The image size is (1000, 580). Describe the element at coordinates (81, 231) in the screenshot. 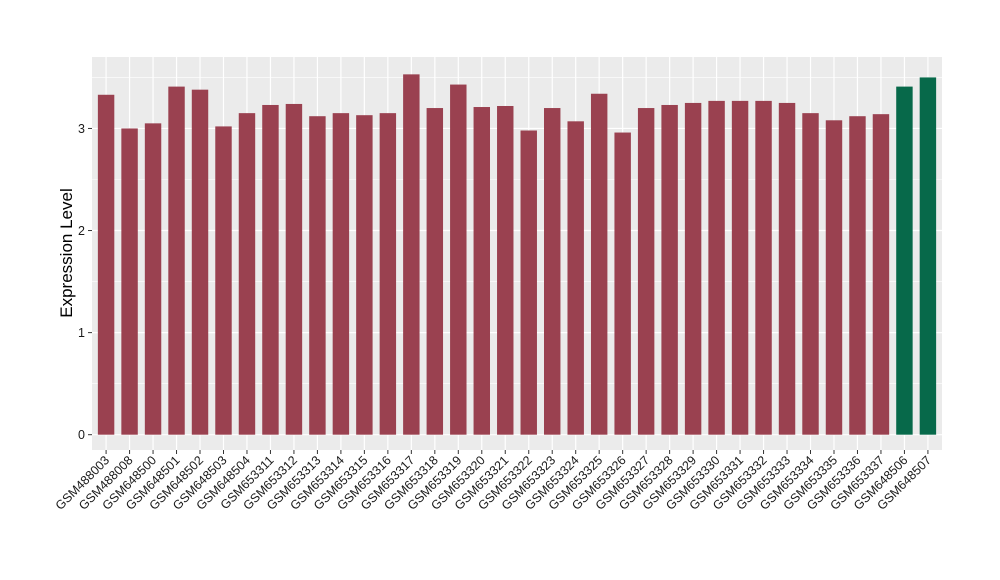

I see `y-tick-label: 2` at that location.